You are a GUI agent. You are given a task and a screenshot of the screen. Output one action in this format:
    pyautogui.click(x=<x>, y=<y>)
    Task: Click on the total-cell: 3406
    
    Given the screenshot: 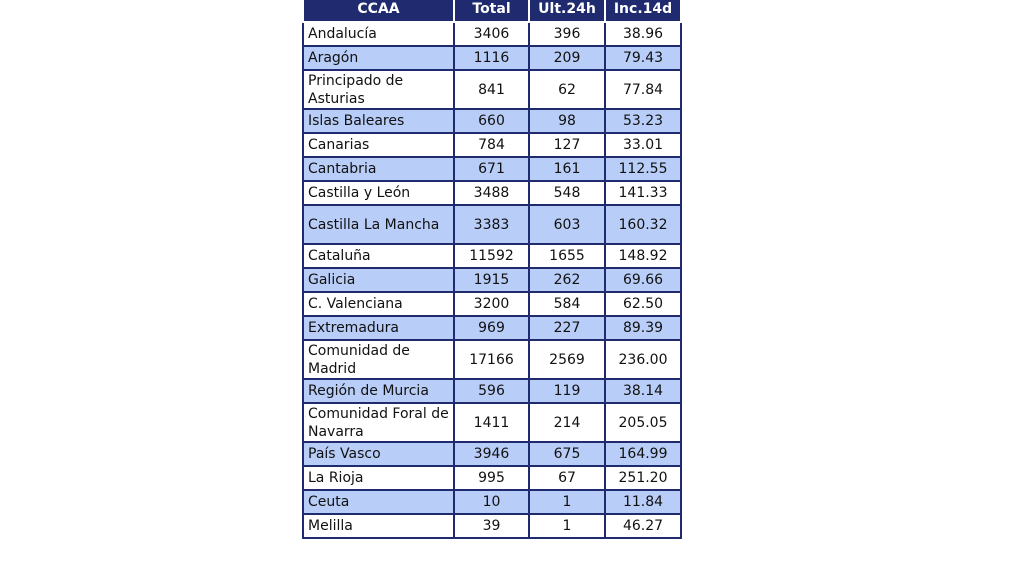 What is the action you would take?
    pyautogui.click(x=491, y=34)
    